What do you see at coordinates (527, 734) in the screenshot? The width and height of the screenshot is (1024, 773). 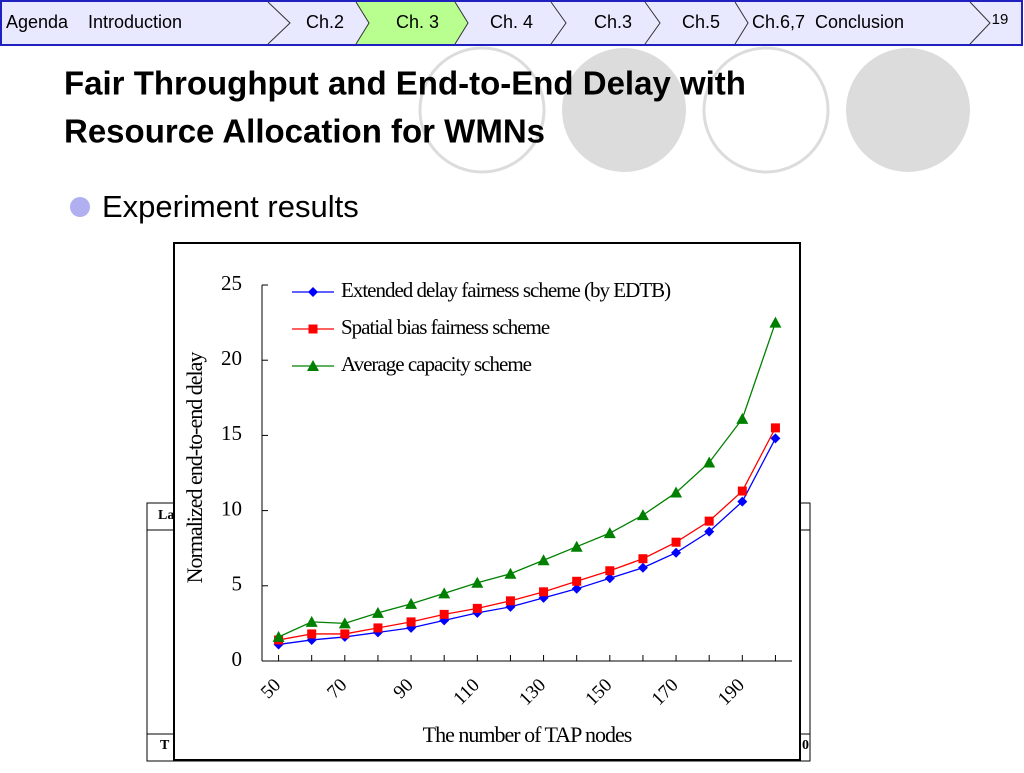 I see `x-axis-title: The number of TAP nodes` at bounding box center [527, 734].